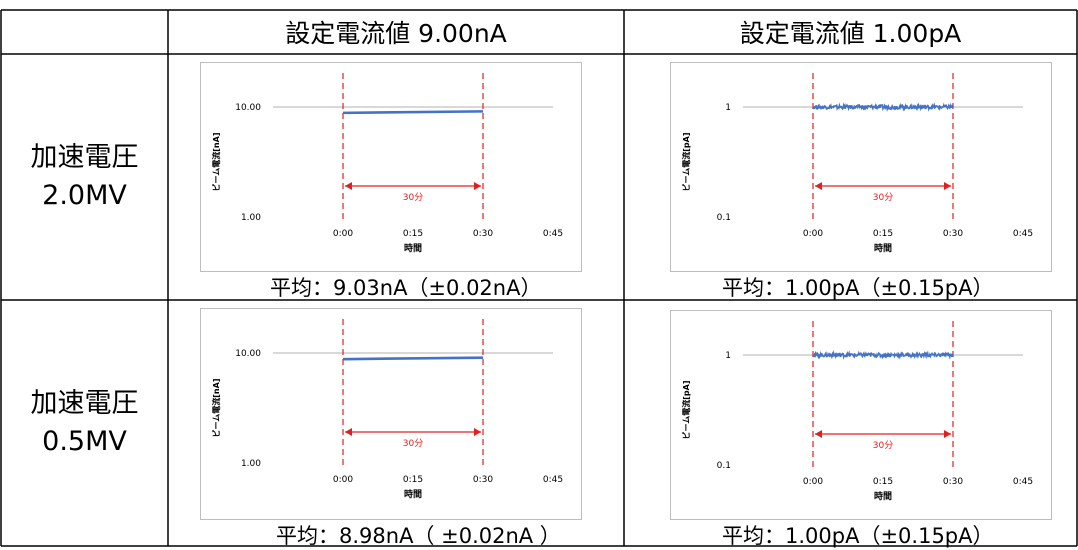  I want to click on chart-0.5MV-9nA: 10.00 1.00 0:00 0:15 0:30 0:45 時間 ビーム電流[nA] 30分, so click(387, 409).